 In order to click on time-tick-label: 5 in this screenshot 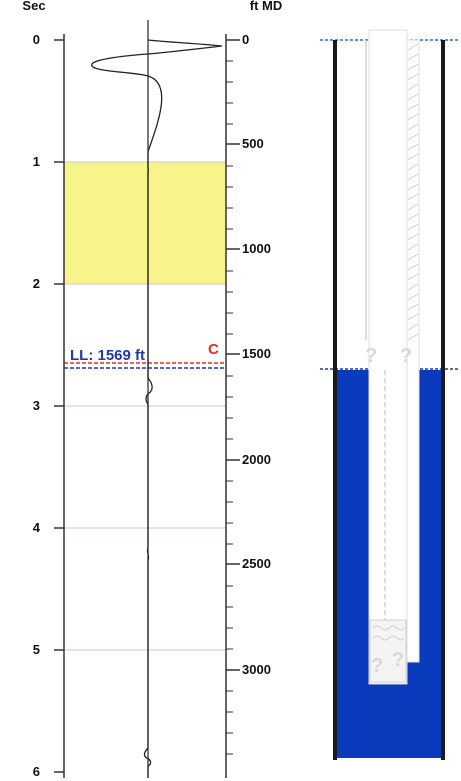, I will do `click(36, 649)`.